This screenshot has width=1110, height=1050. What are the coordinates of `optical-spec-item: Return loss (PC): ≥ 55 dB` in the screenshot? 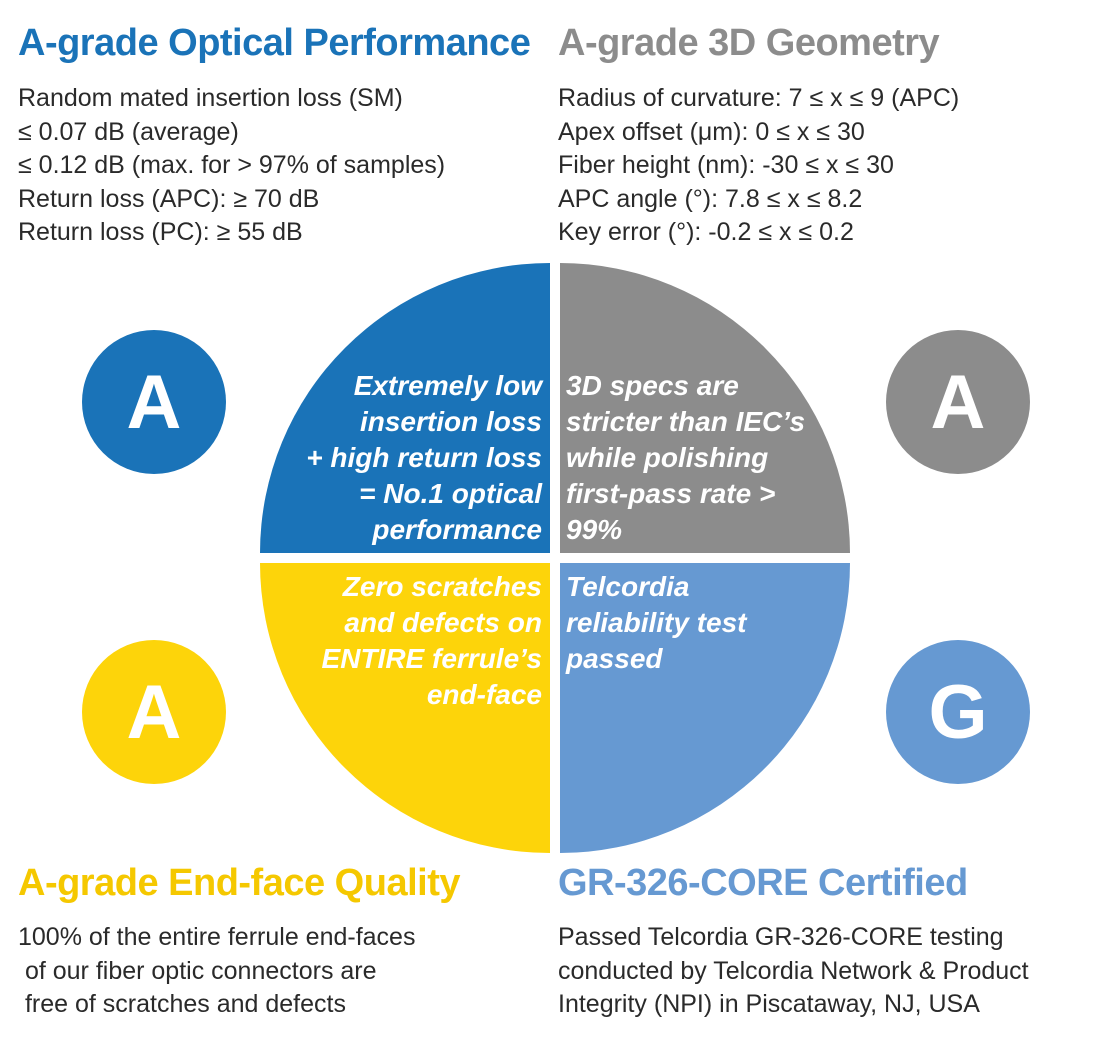 It's located at (160, 232).